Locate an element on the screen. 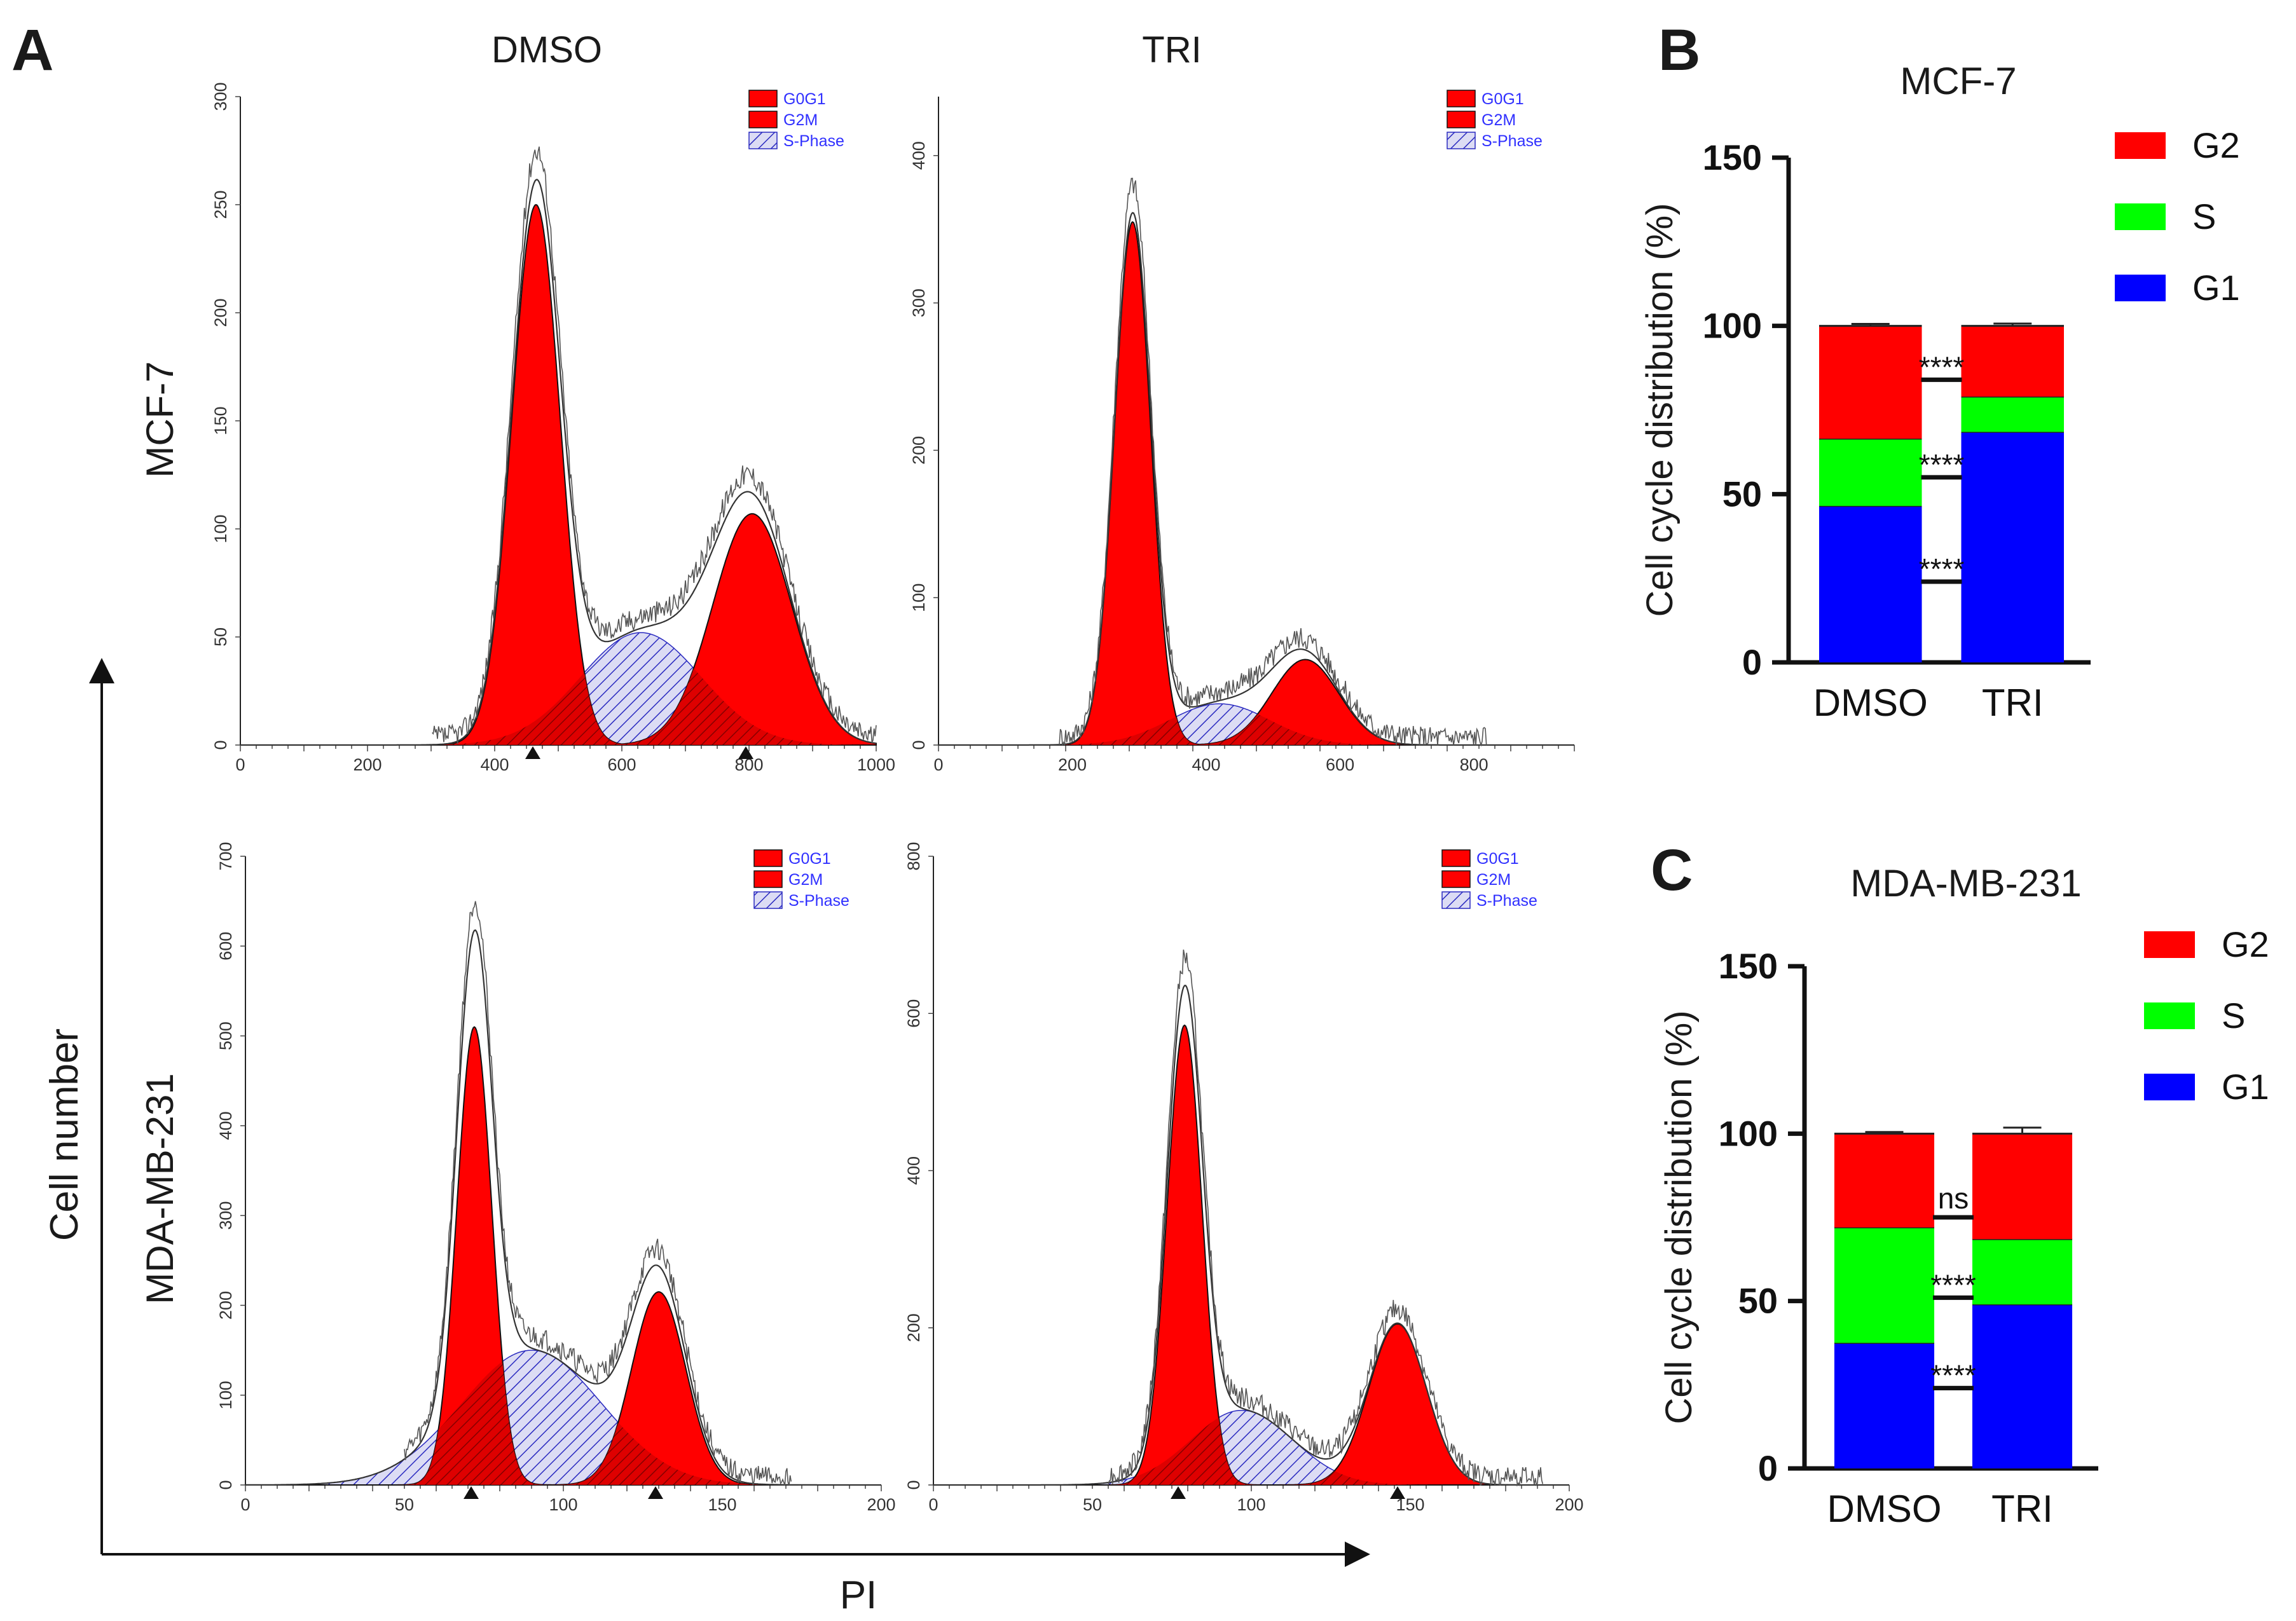 Image resolution: width=2296 pixels, height=1621 pixels. column-title-dmso: DMSO is located at coordinates (547, 50).